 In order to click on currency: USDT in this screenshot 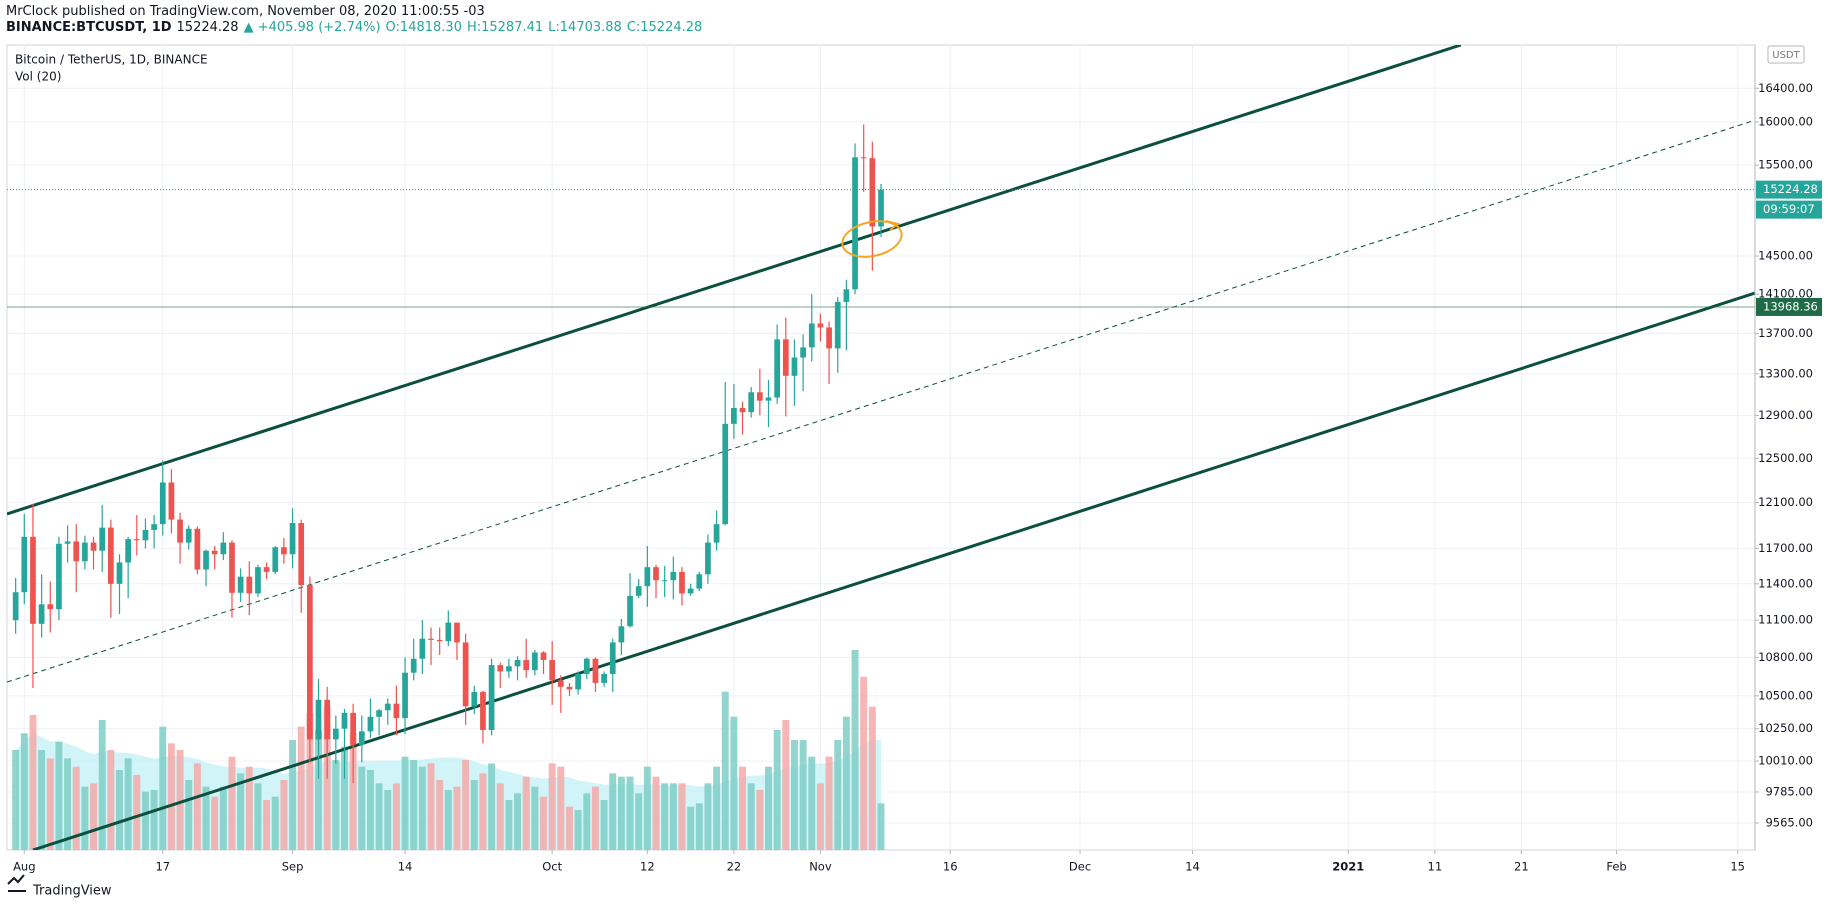, I will do `click(1786, 55)`.